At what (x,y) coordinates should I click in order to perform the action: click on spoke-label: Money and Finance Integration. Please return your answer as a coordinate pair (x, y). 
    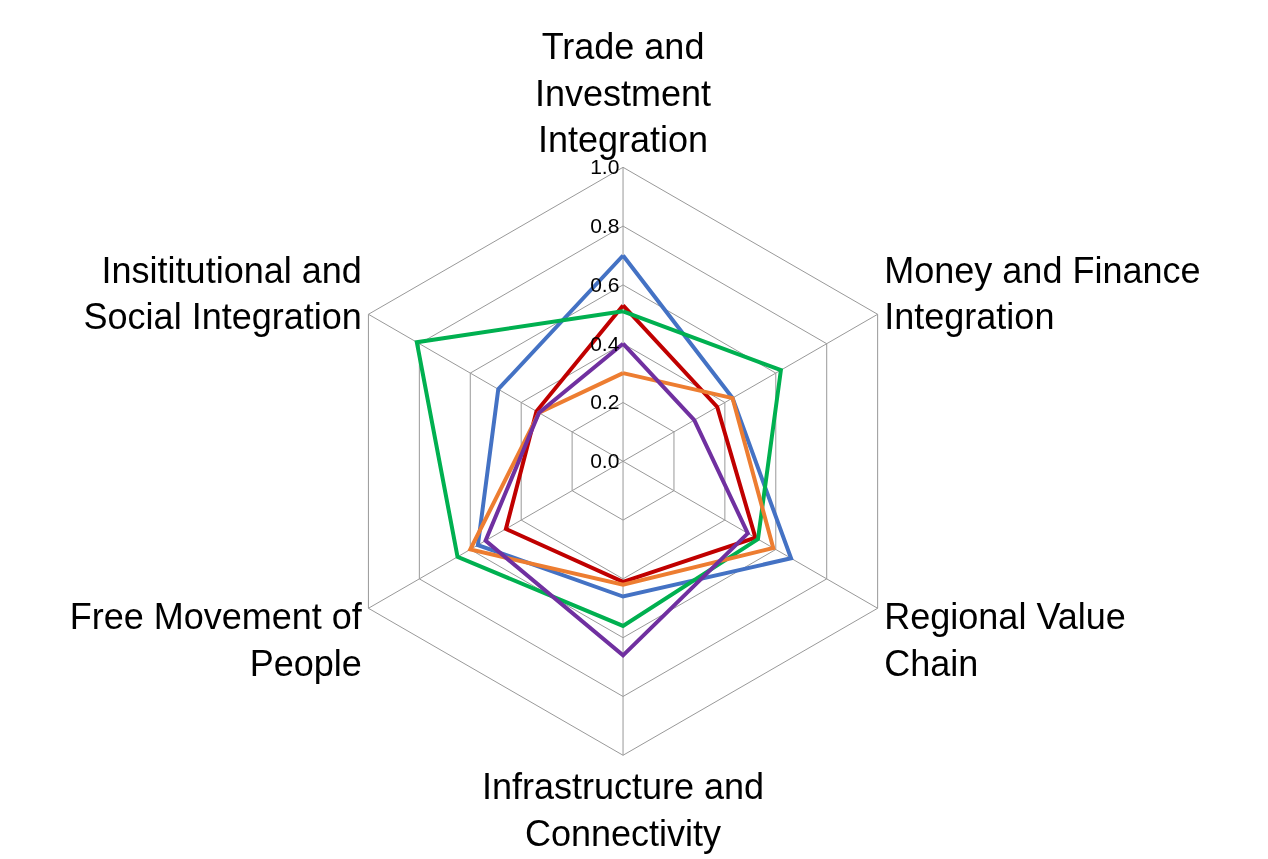
    Looking at the image, I should click on (1042, 293).